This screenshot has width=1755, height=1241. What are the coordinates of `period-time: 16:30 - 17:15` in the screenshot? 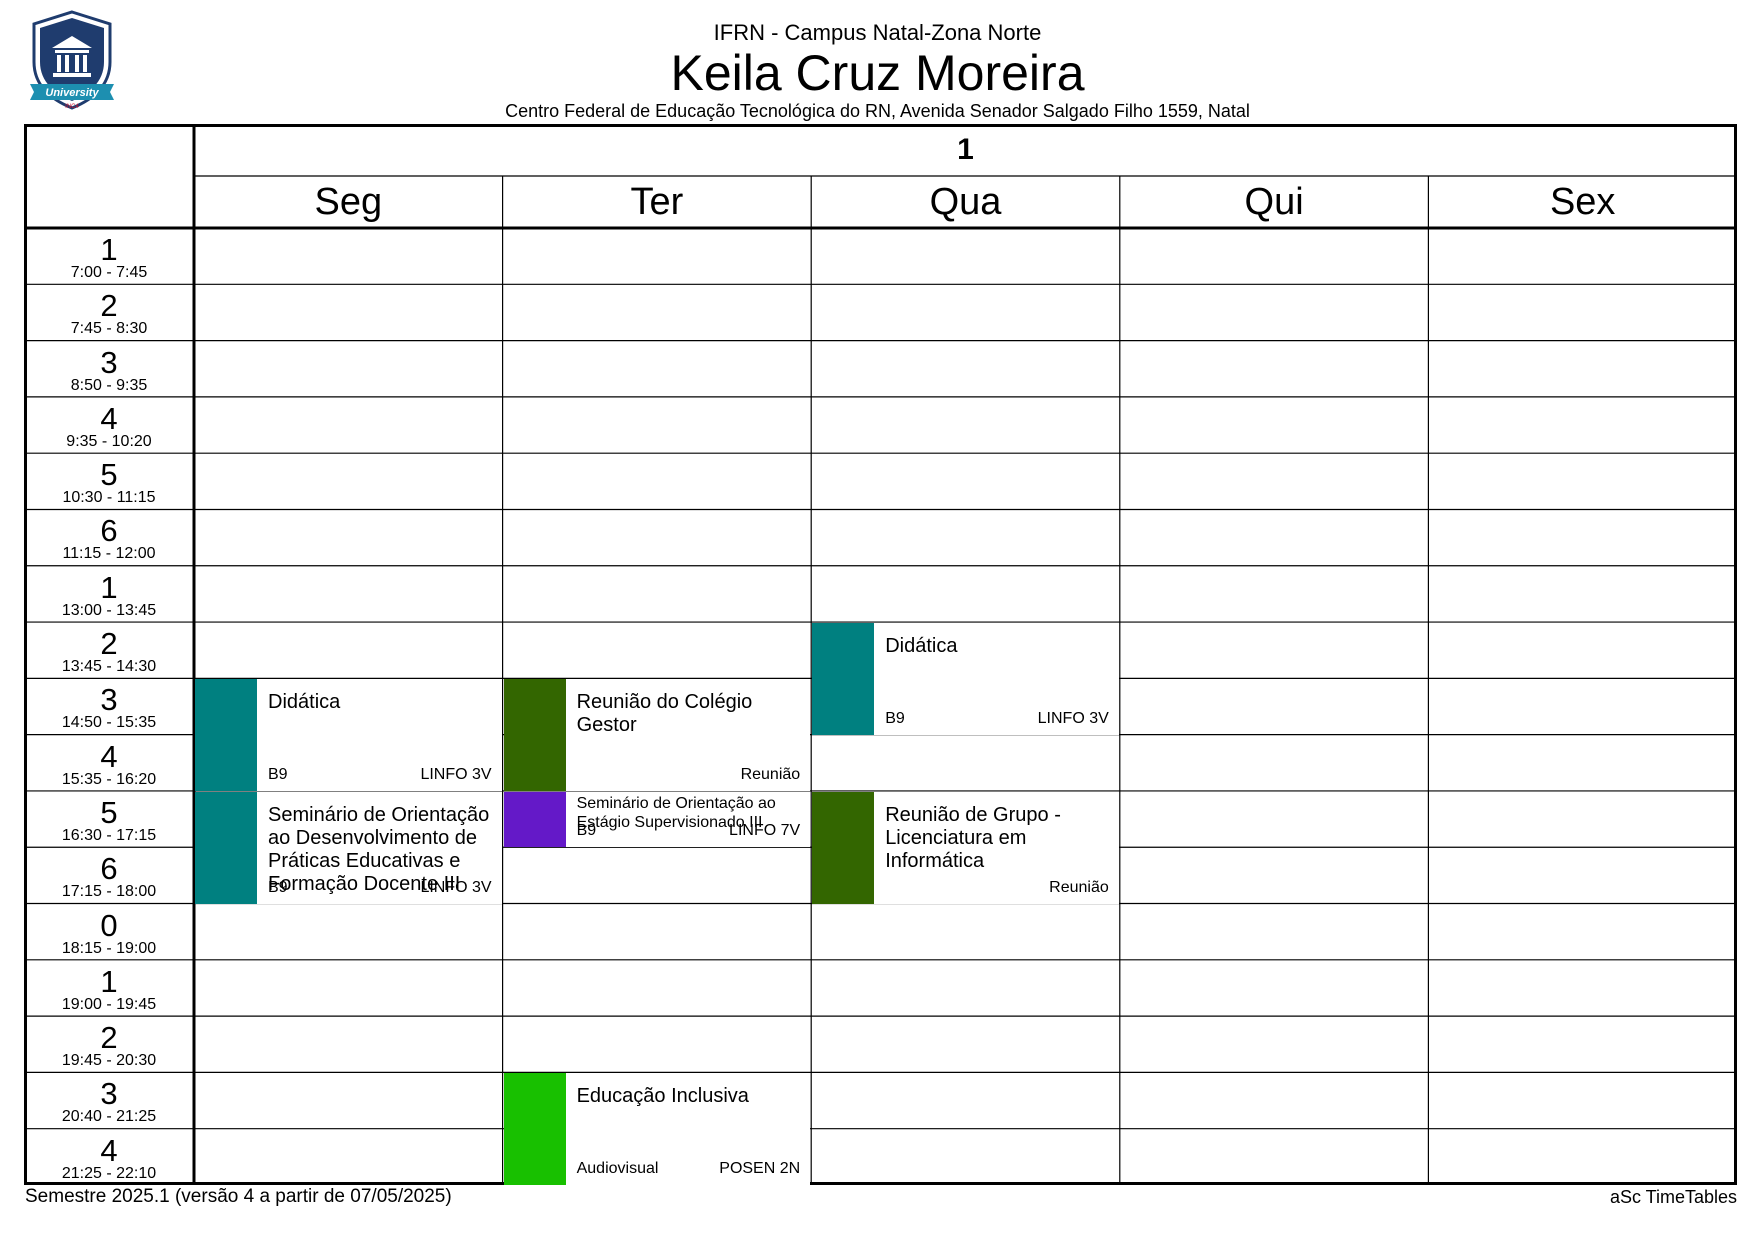 It's located at (109, 835).